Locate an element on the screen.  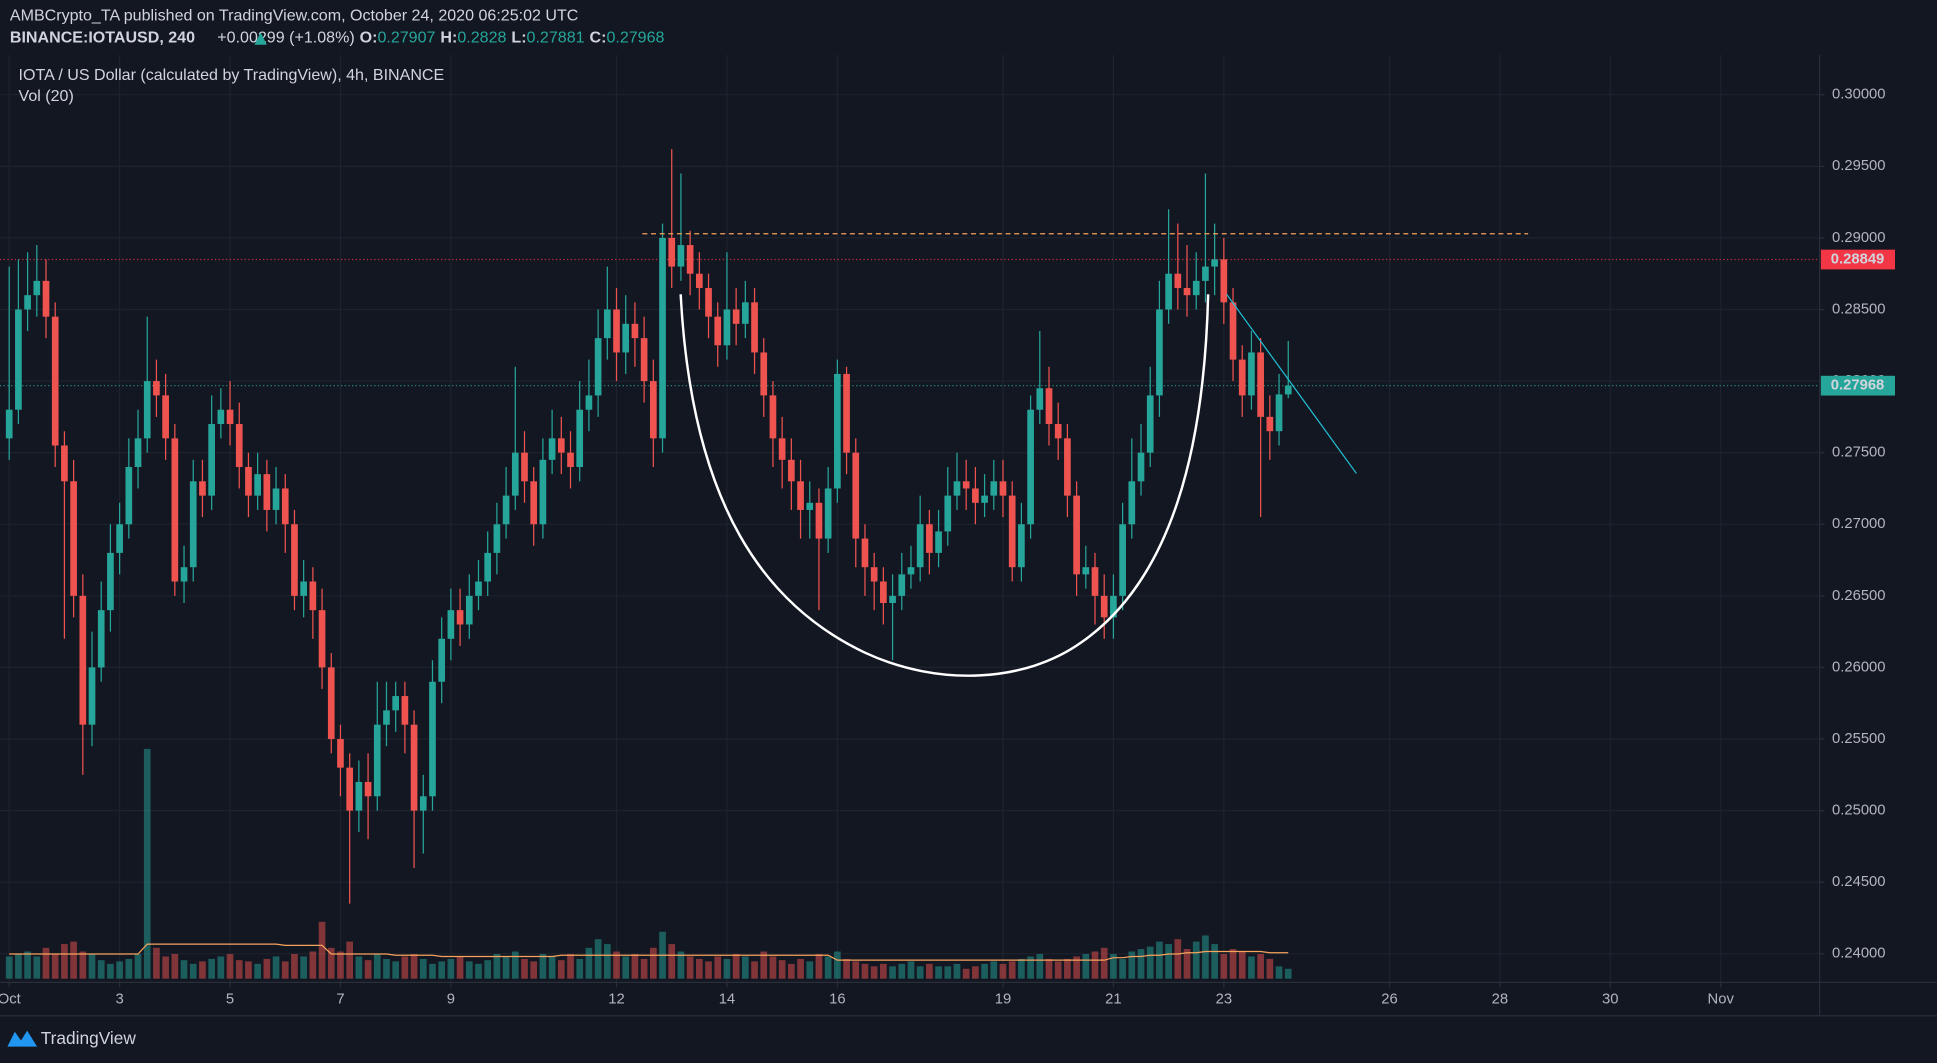
price-label-box is located at coordinates (1857, 385).